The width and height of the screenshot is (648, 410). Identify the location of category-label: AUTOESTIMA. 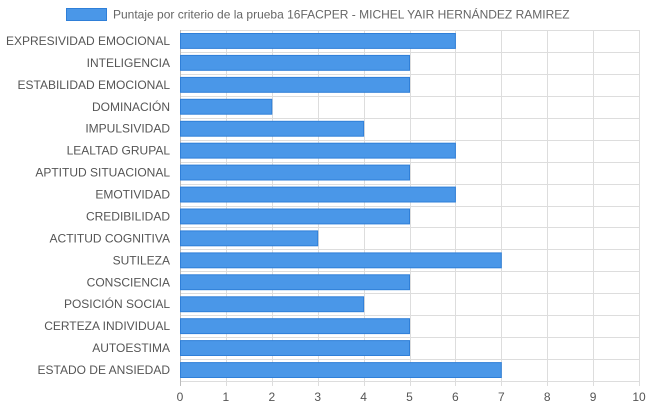
(131, 348).